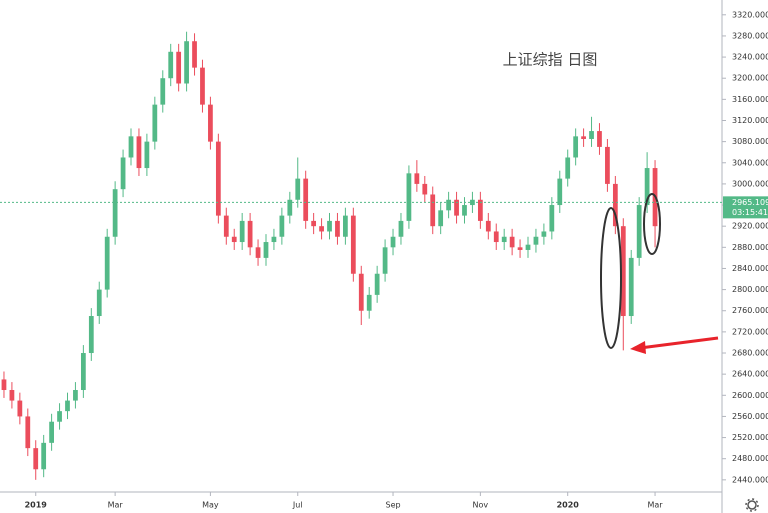 The width and height of the screenshot is (768, 513). What do you see at coordinates (116, 505) in the screenshot?
I see `x-tick-label: Mar` at bounding box center [116, 505].